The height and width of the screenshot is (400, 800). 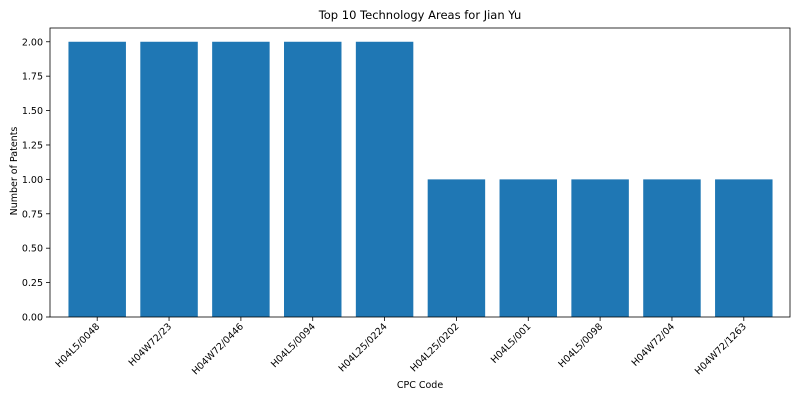 I want to click on bar-H04W72/1263, so click(x=743, y=248).